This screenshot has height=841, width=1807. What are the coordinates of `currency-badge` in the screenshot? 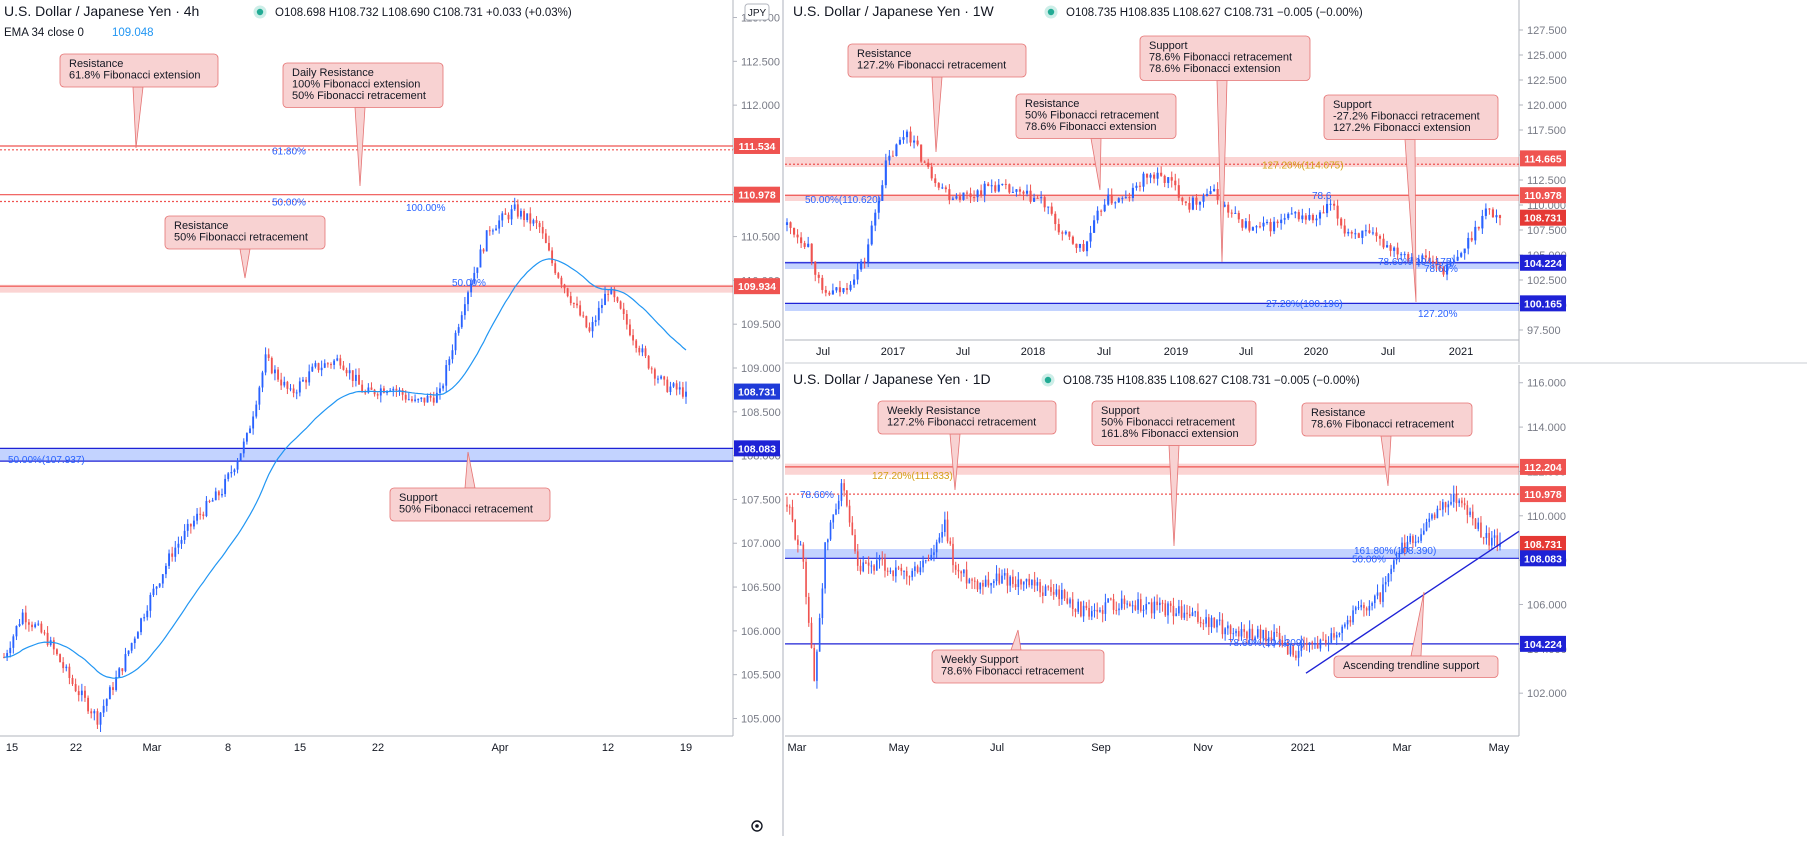 It's located at (757, 12).